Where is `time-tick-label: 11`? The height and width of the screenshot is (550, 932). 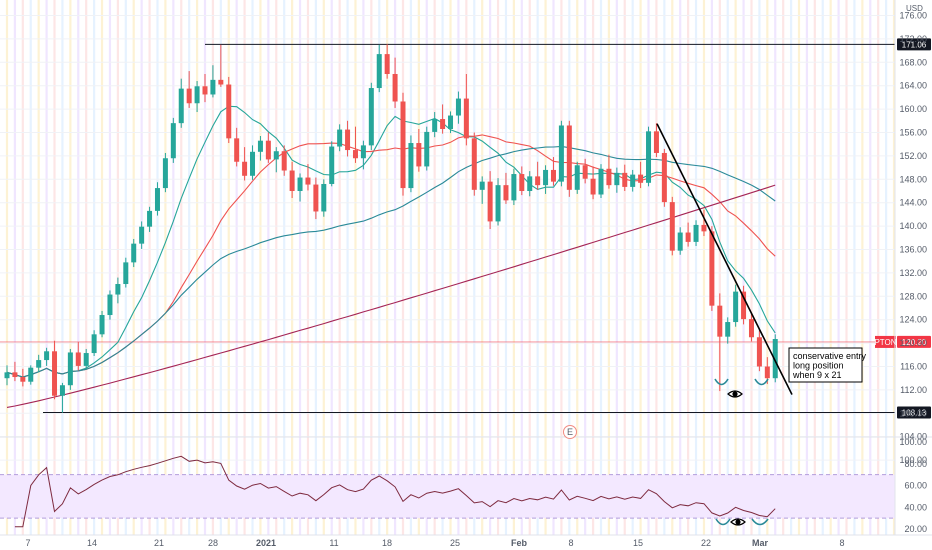
time-tick-label: 11 is located at coordinates (333, 543).